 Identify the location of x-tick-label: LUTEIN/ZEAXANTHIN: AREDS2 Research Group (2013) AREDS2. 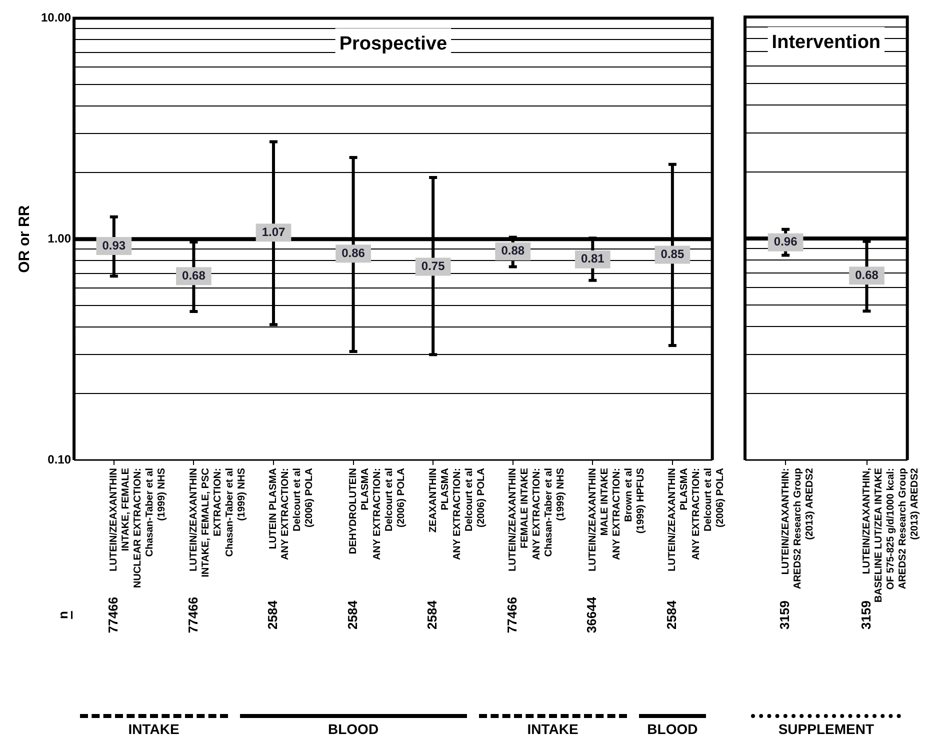
(798, 529).